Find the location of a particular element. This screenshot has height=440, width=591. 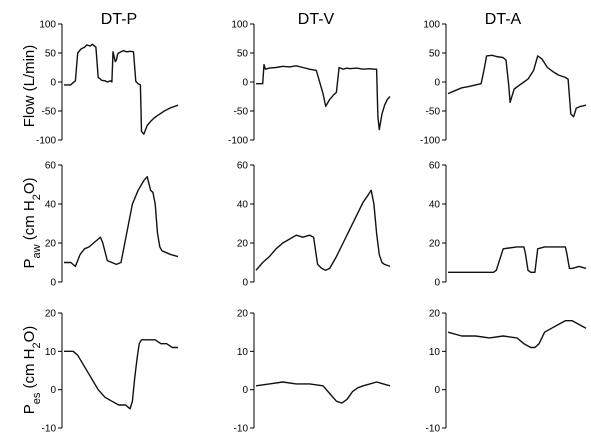

panel-paw-dt-p: 60 40 20 0 is located at coordinates (112, 225).